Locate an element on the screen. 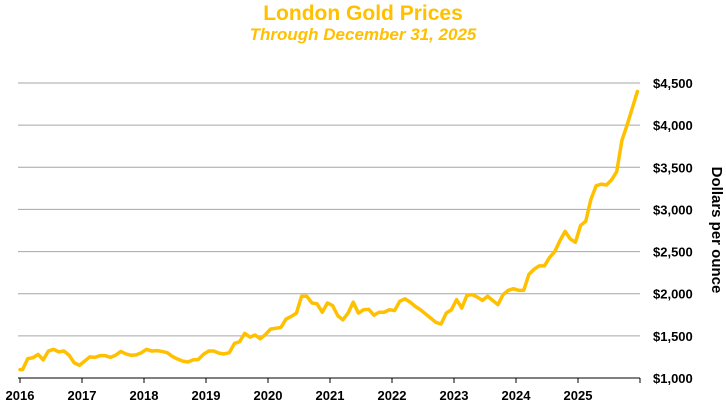  y-tick-label: $1,000 is located at coordinates (673, 378).